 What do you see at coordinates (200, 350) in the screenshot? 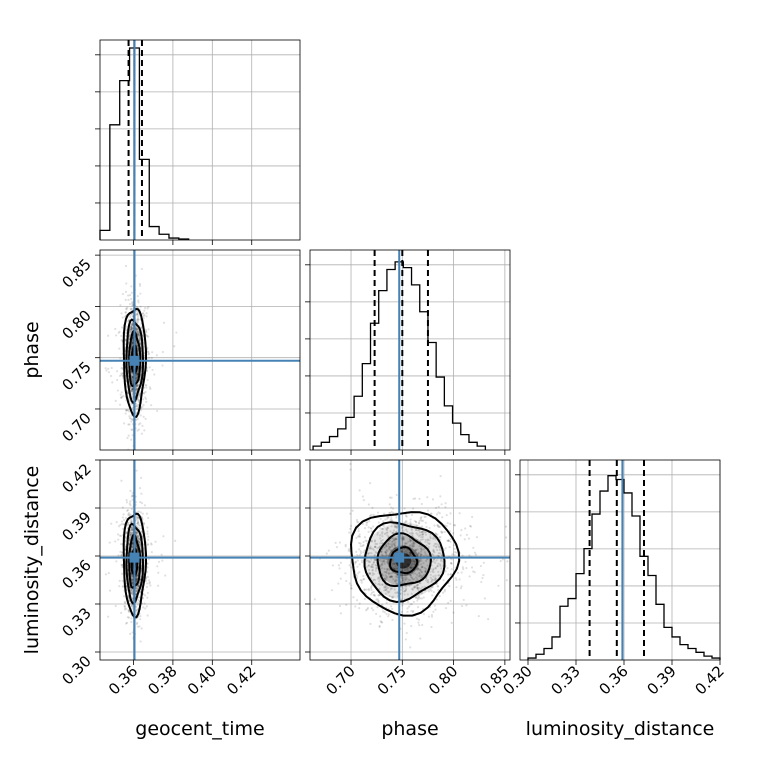
I see `panel-content` at bounding box center [200, 350].